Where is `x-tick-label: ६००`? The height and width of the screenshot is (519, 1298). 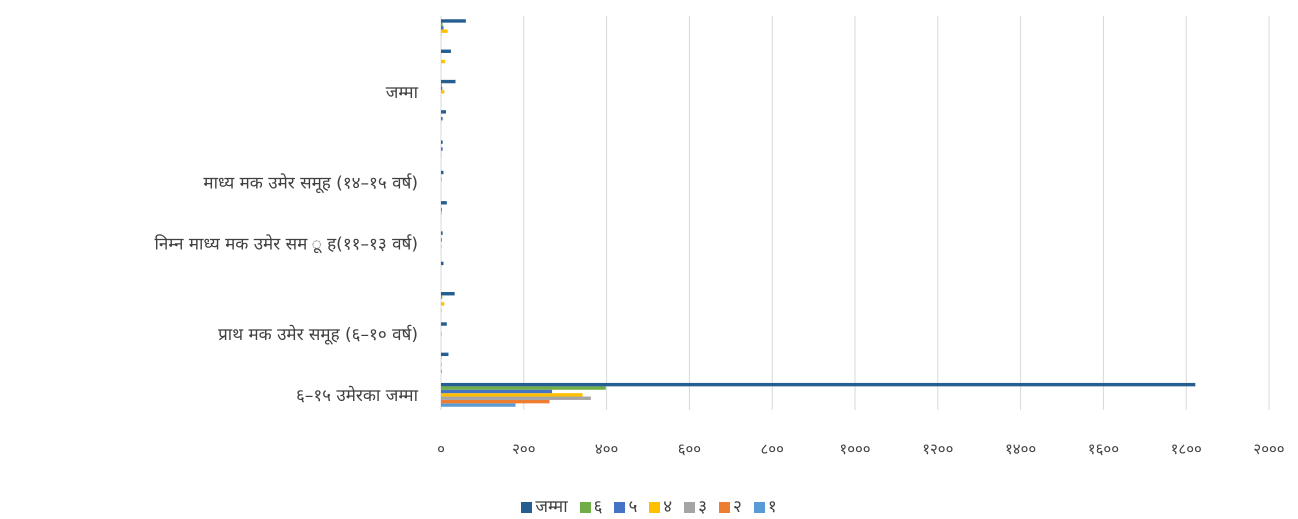 x-tick-label: ६०० is located at coordinates (689, 449).